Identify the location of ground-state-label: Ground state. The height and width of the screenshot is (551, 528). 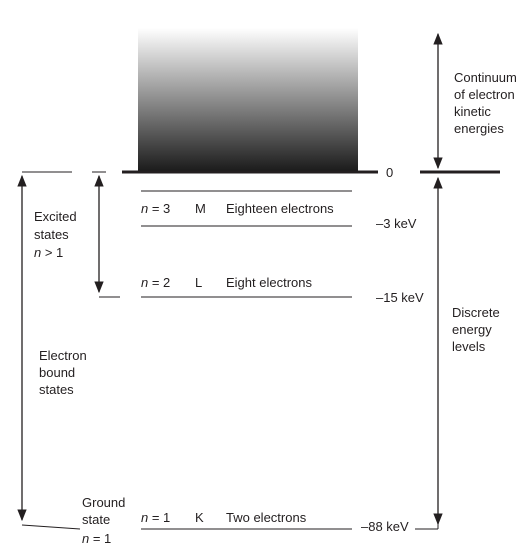
(105, 511).